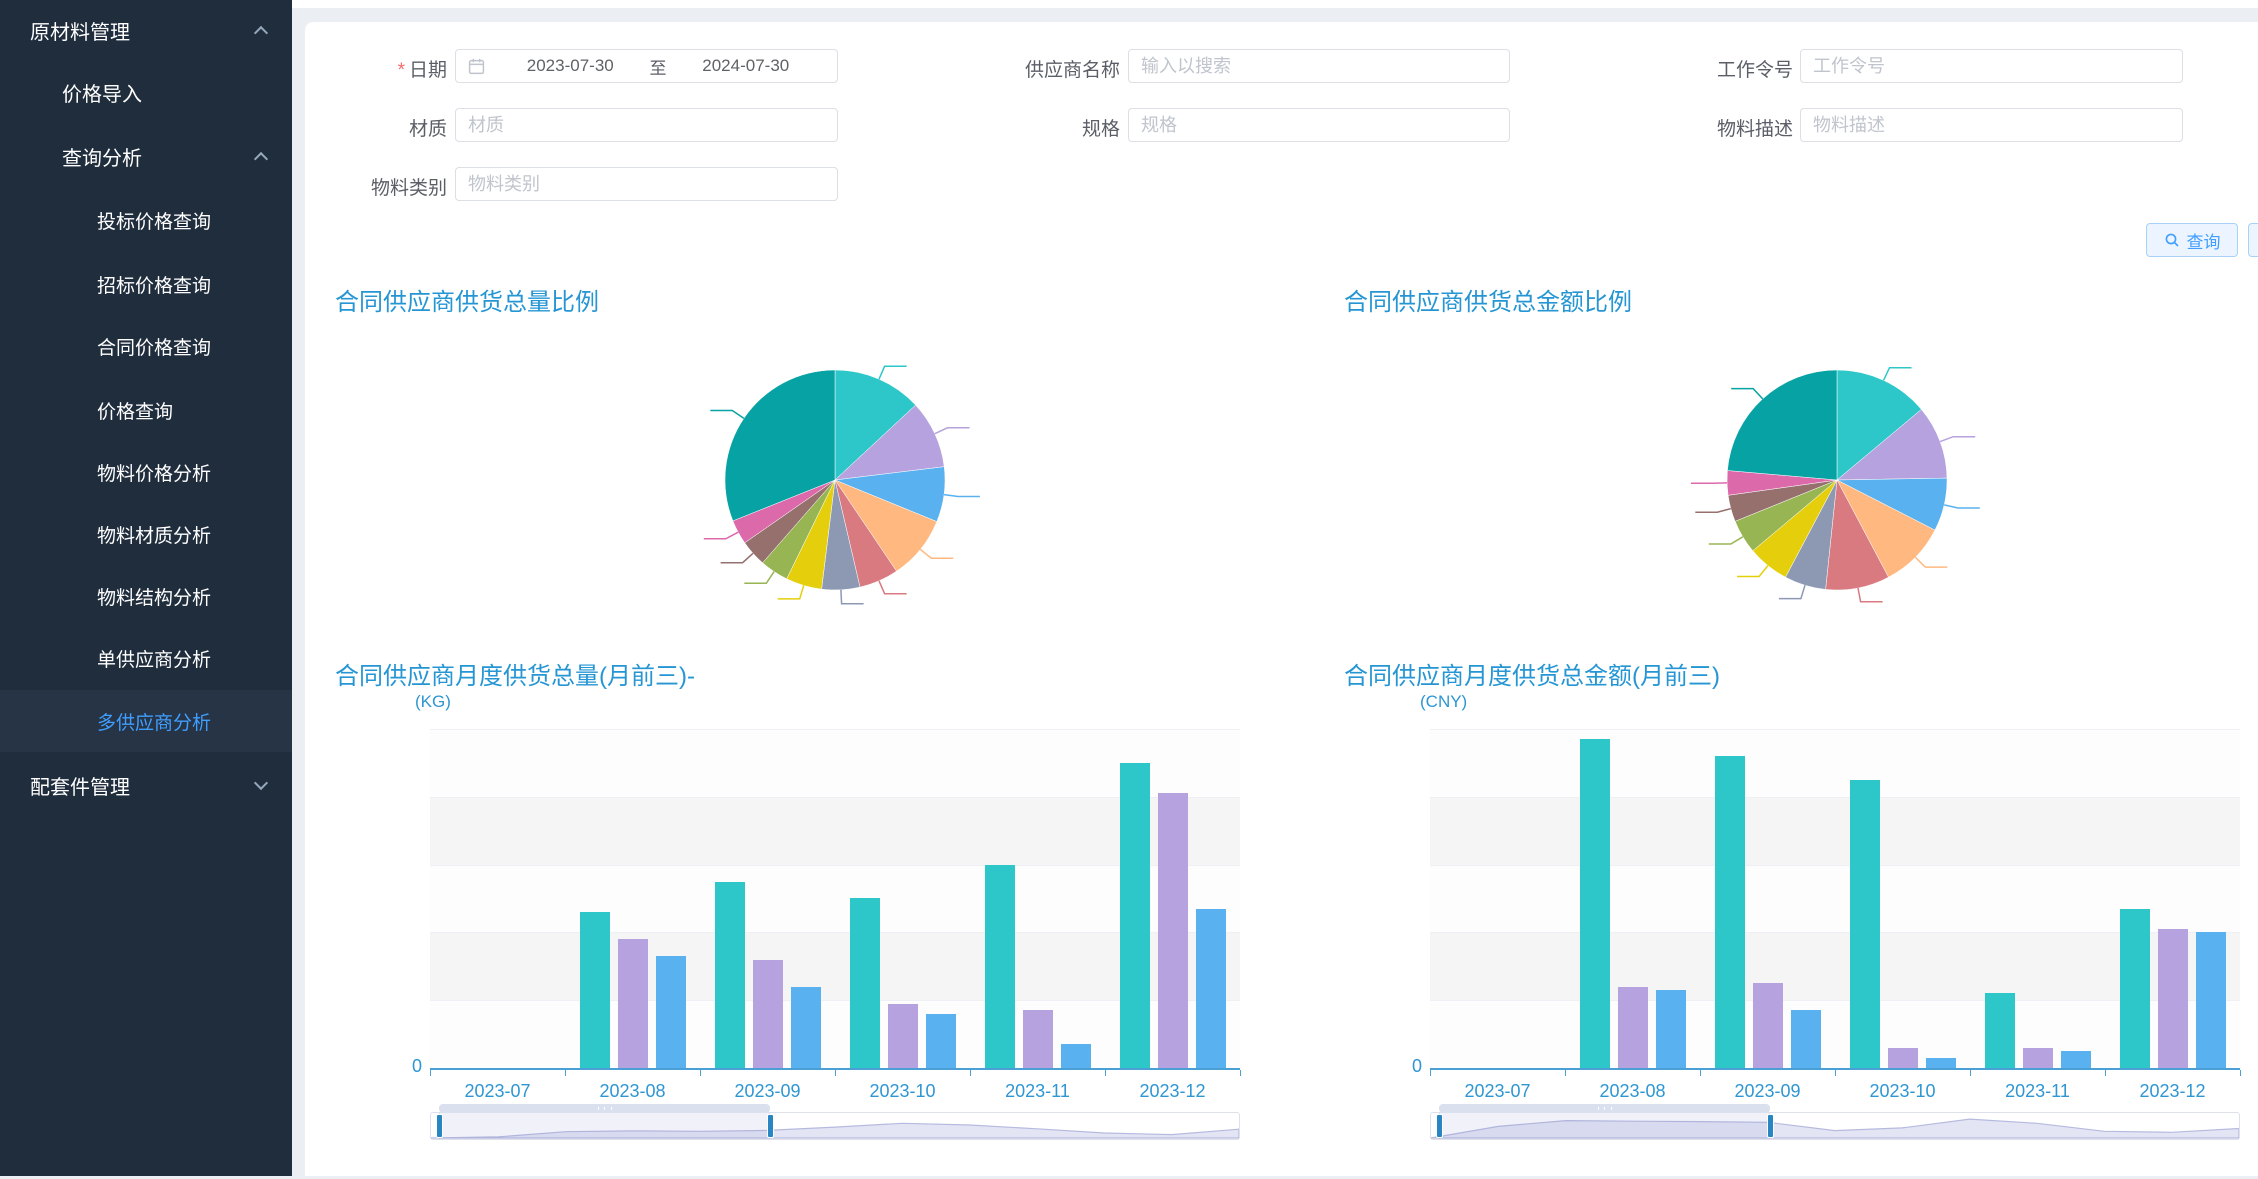 The height and width of the screenshot is (1179, 2258). What do you see at coordinates (146, 658) in the screenshot?
I see `sidebar-item-single-supplier-analysis: 单供应商分析` at bounding box center [146, 658].